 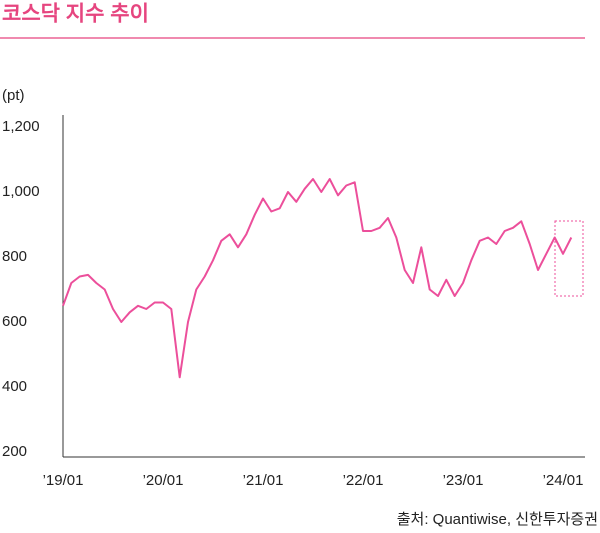 I want to click on highlight-box, so click(x=569, y=258).